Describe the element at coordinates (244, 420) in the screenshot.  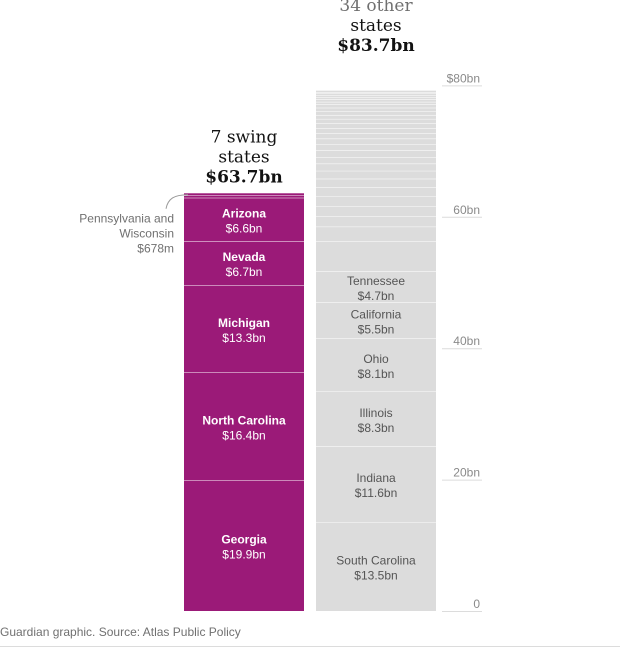
I see `segment-name-north-carolina: North Carolina` at that location.